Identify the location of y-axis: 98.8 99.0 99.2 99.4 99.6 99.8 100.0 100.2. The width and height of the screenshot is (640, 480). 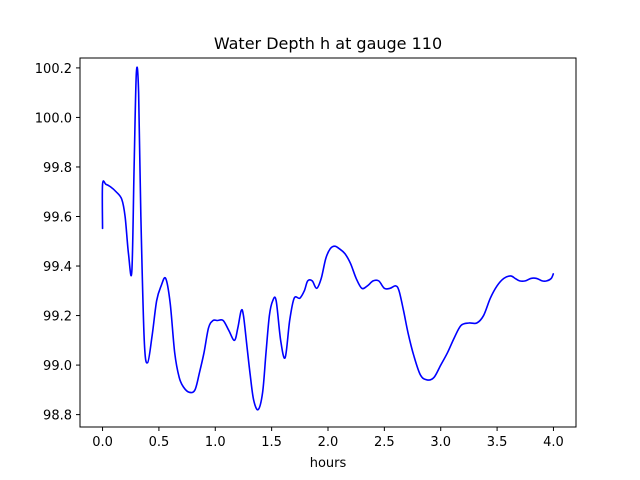
(57, 243).